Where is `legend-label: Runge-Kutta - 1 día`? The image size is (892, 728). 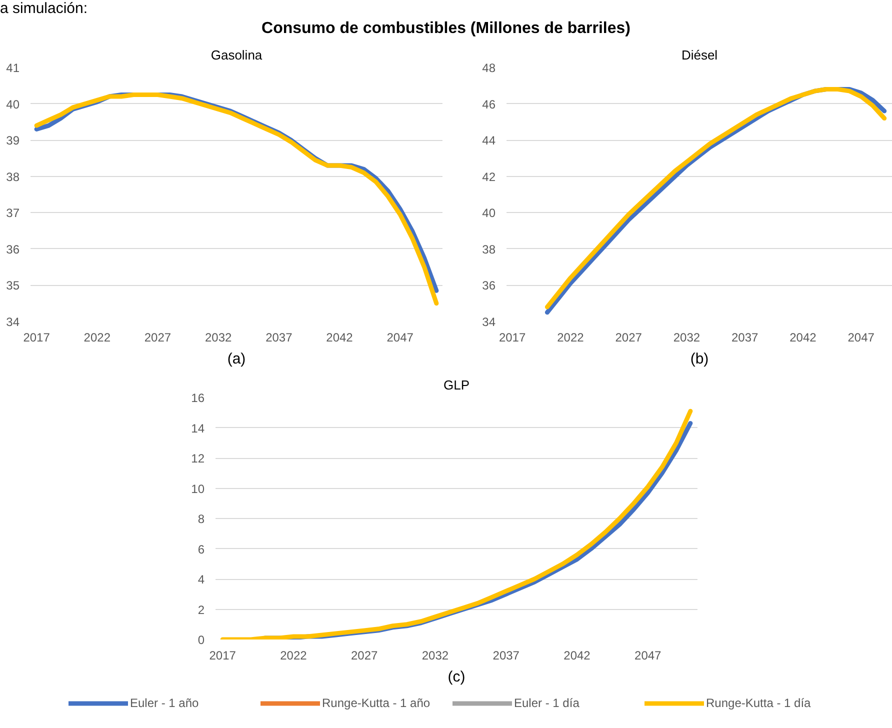
legend-label: Runge-Kutta - 1 día is located at coordinates (759, 703).